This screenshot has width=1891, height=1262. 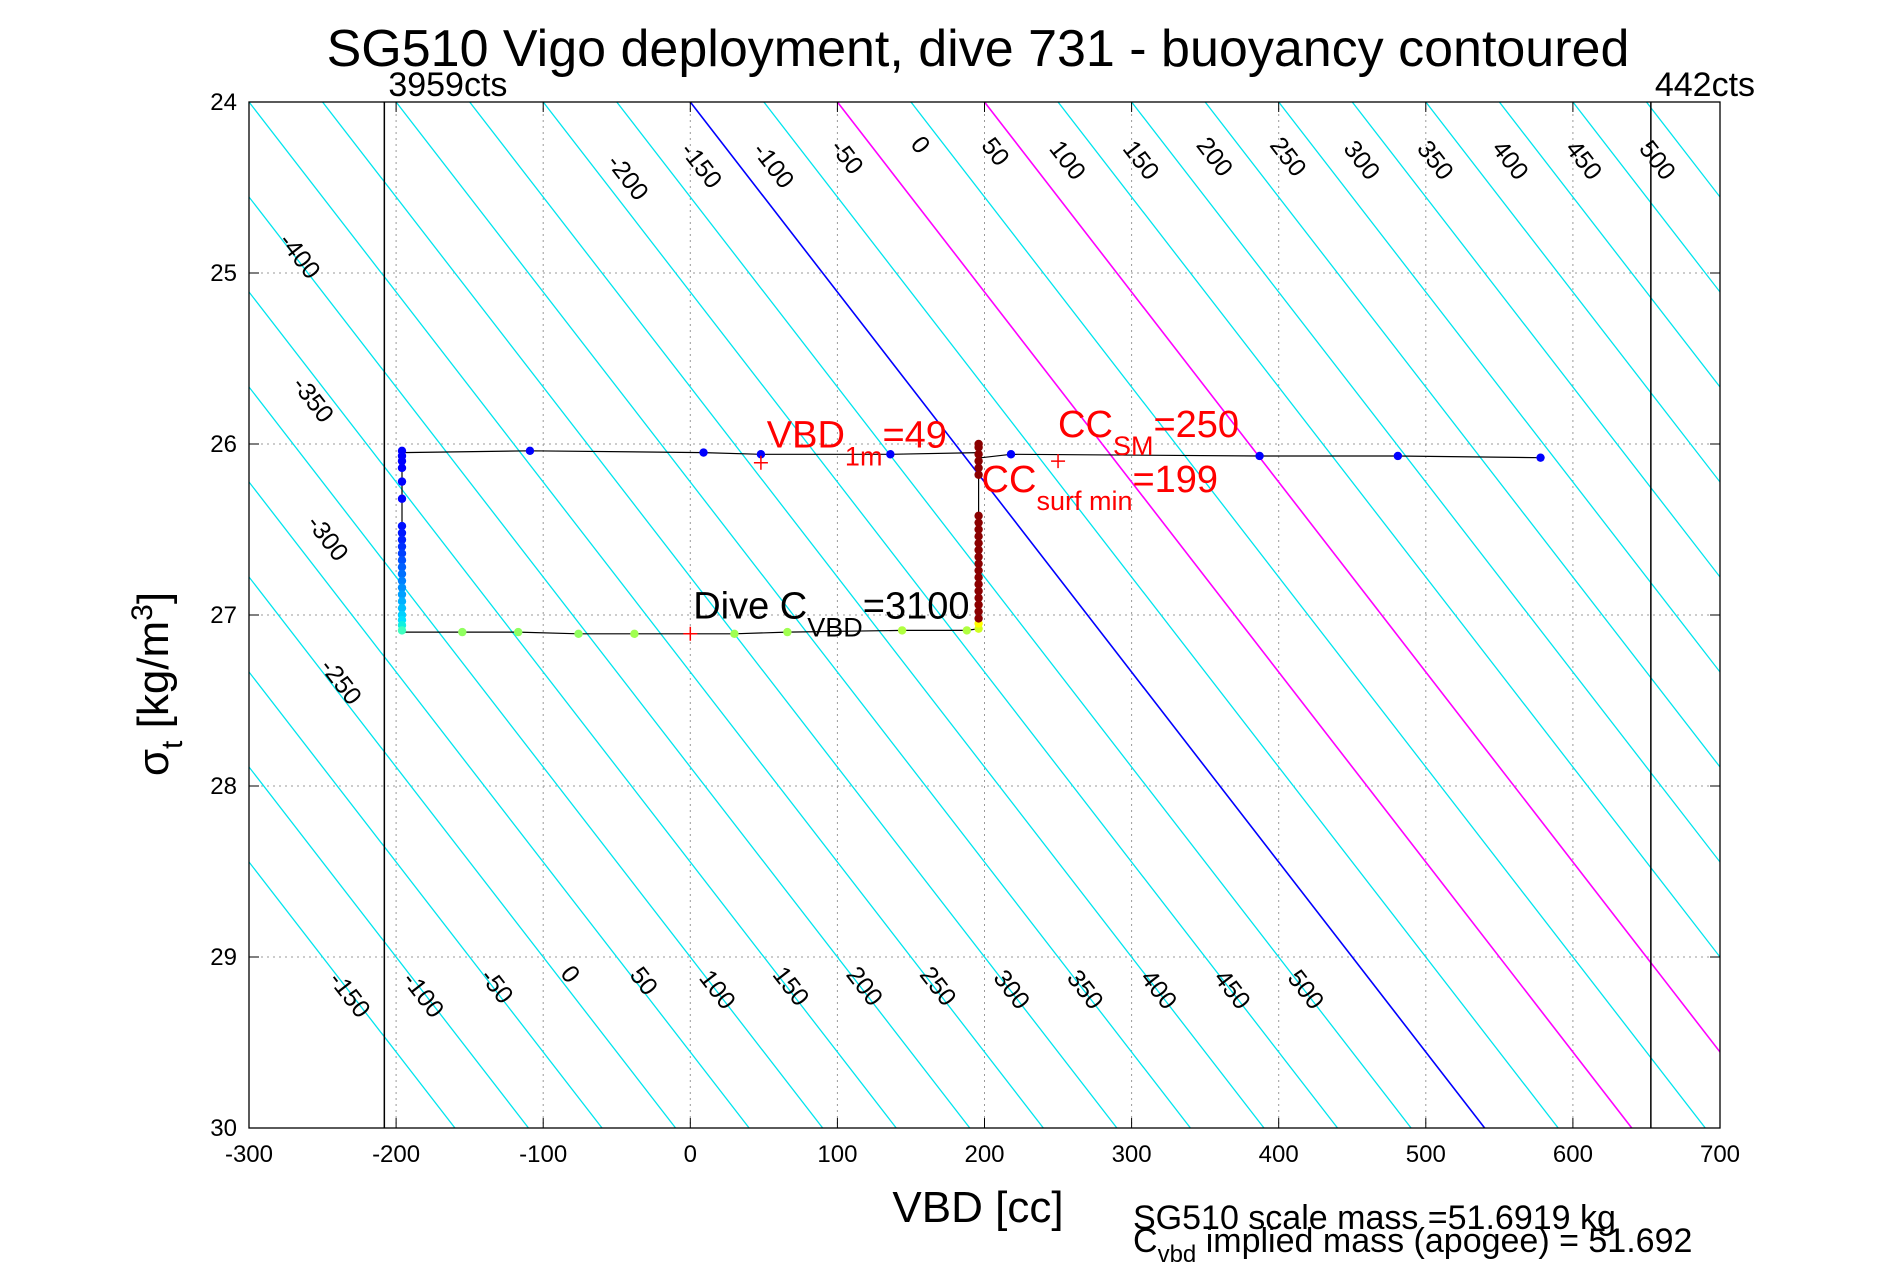 I want to click on y-axis-label-sup: 3, so click(x=142, y=612).